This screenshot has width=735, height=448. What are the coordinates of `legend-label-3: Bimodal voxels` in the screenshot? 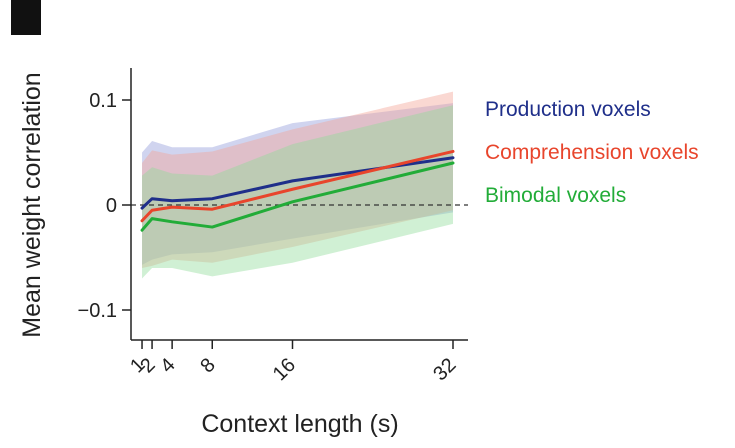 It's located at (555, 195).